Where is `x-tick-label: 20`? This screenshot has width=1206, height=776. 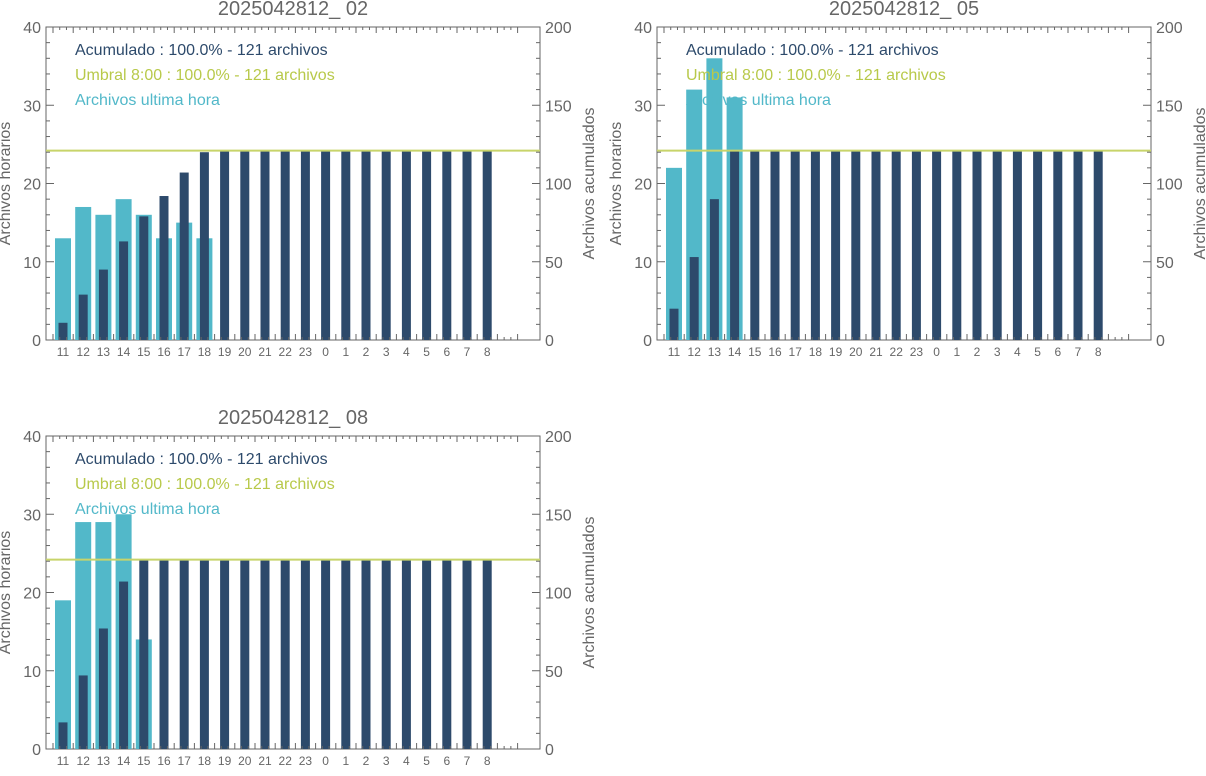 x-tick-label: 20 is located at coordinates (856, 352).